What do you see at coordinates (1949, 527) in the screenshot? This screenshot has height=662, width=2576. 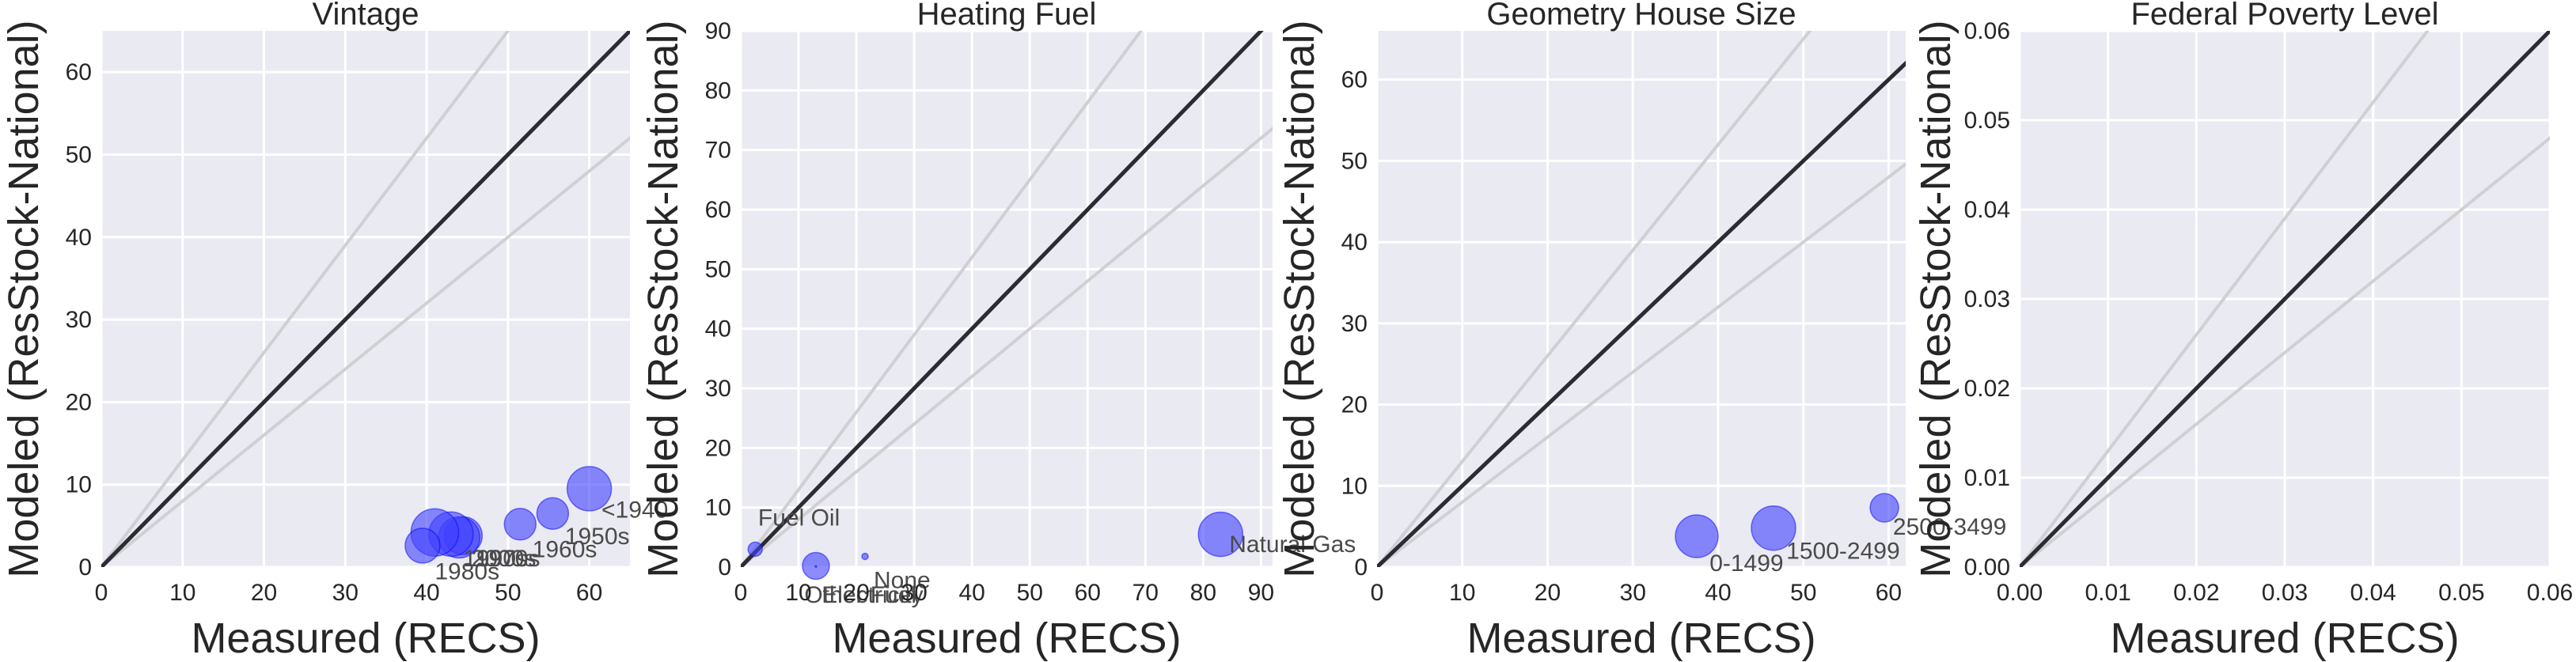 I see `point-label: 2500-3499` at bounding box center [1949, 527].